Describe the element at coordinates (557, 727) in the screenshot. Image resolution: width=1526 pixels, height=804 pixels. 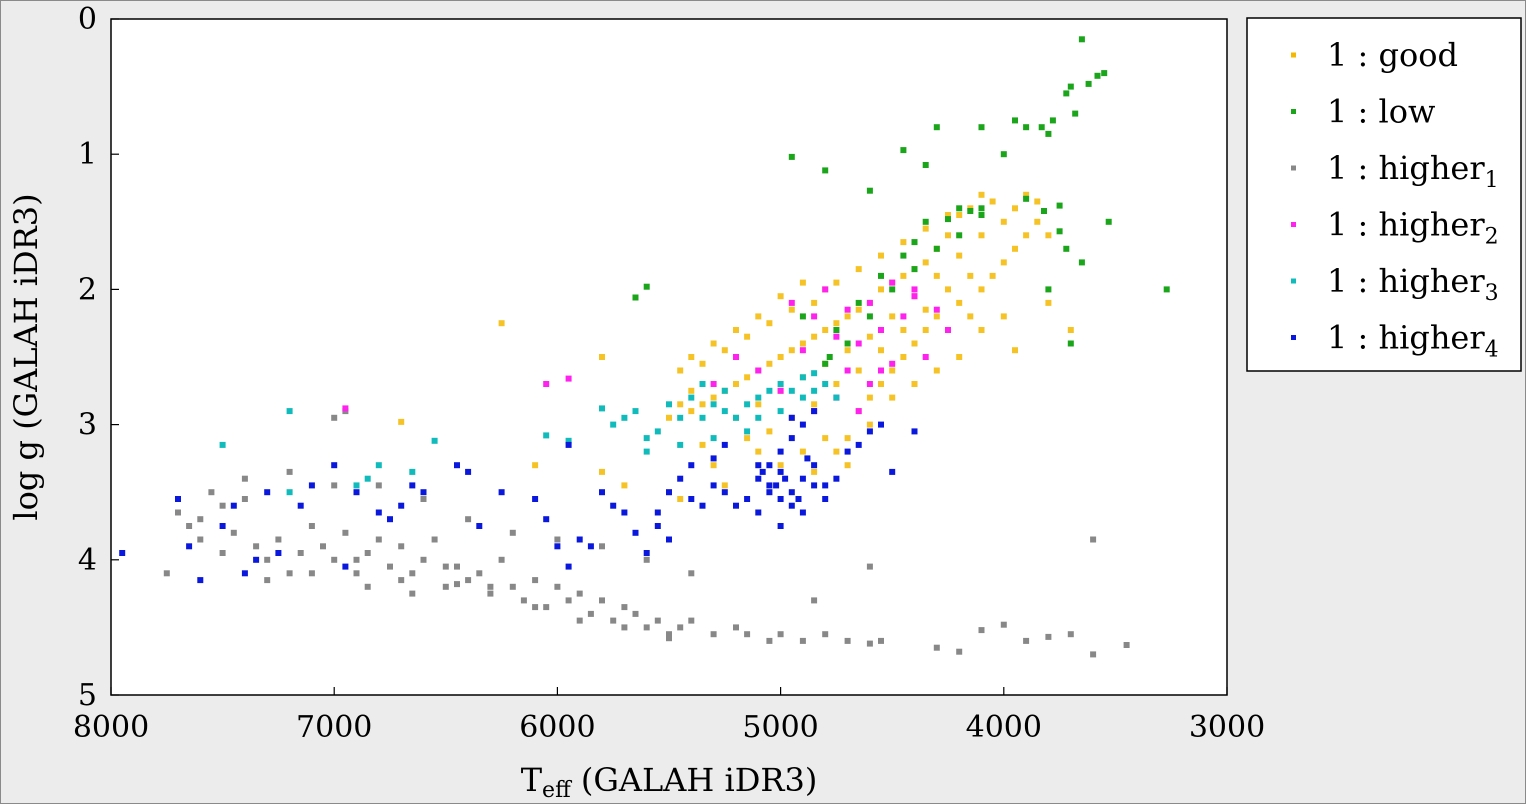
I see `x-tick-label: 6000` at that location.